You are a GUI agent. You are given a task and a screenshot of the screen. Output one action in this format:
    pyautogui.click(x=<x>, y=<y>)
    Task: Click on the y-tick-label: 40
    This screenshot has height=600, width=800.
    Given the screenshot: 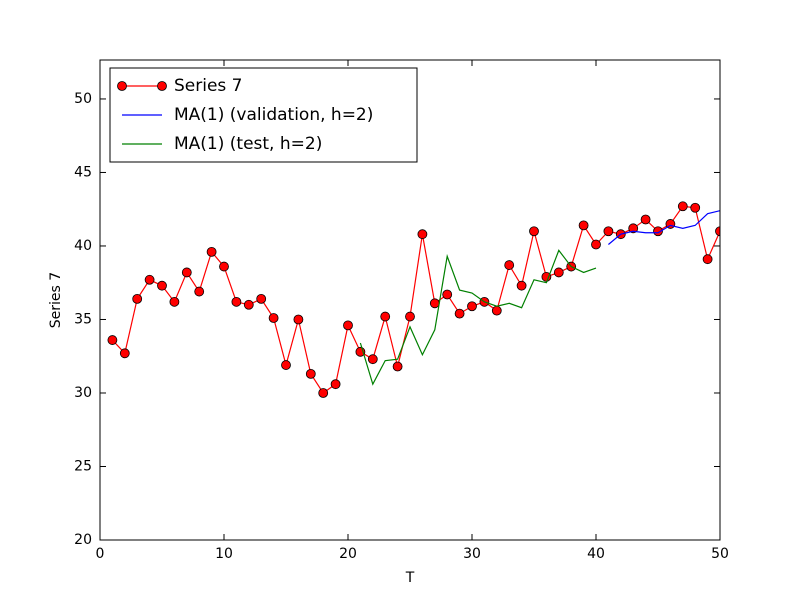 What is the action you would take?
    pyautogui.click(x=83, y=246)
    